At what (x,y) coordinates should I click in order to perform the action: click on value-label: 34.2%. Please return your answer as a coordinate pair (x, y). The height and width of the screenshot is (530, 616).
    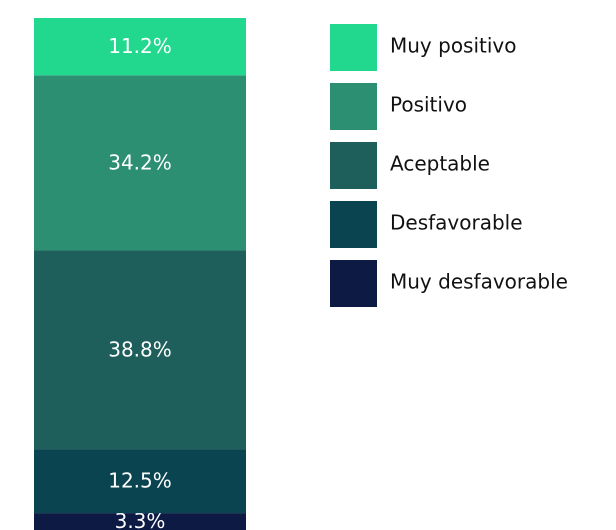
    Looking at the image, I should click on (140, 162).